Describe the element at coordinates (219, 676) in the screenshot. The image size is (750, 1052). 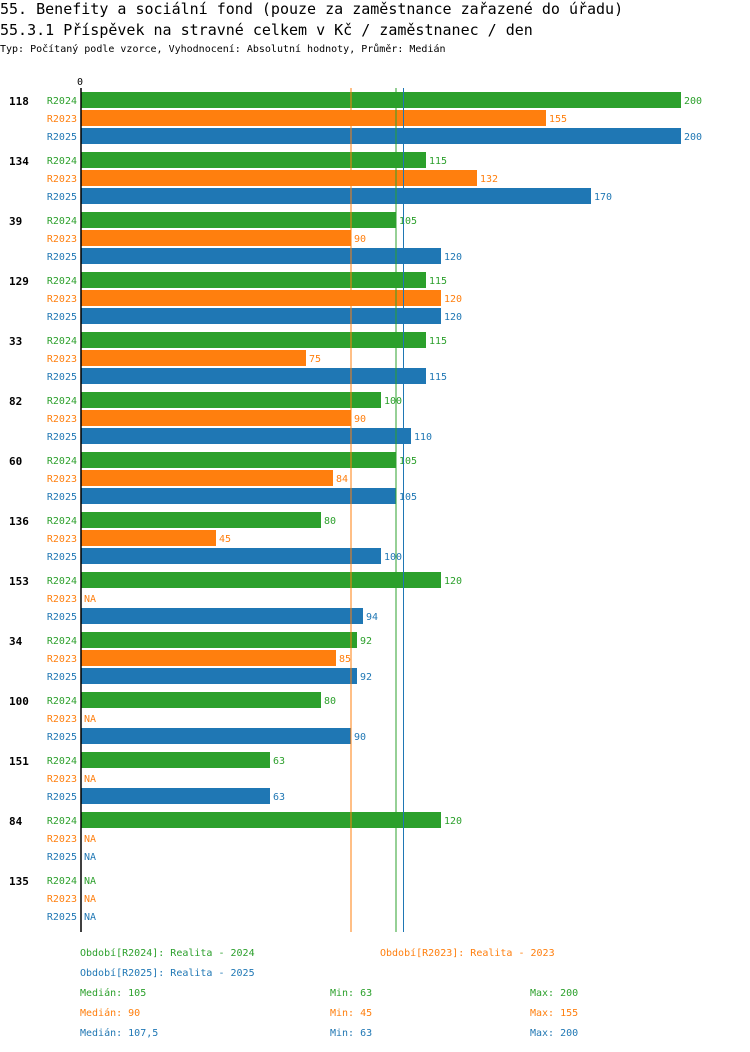
I see `bar-34-r2025` at that location.